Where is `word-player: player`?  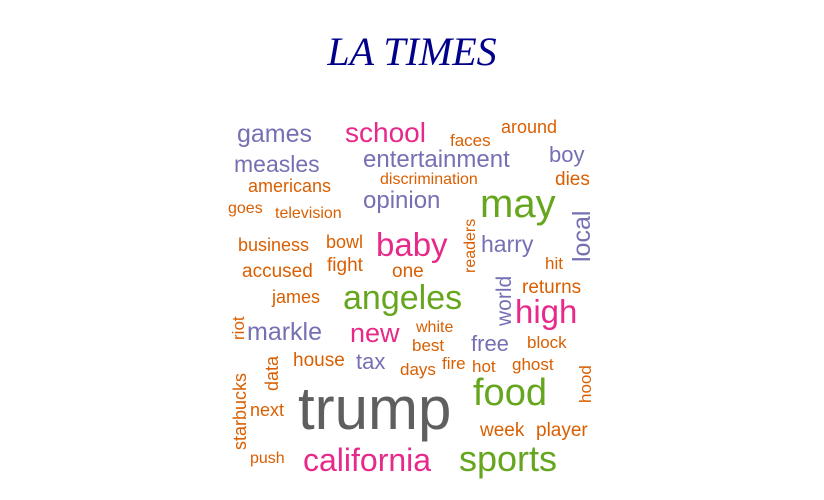
word-player: player is located at coordinates (562, 430).